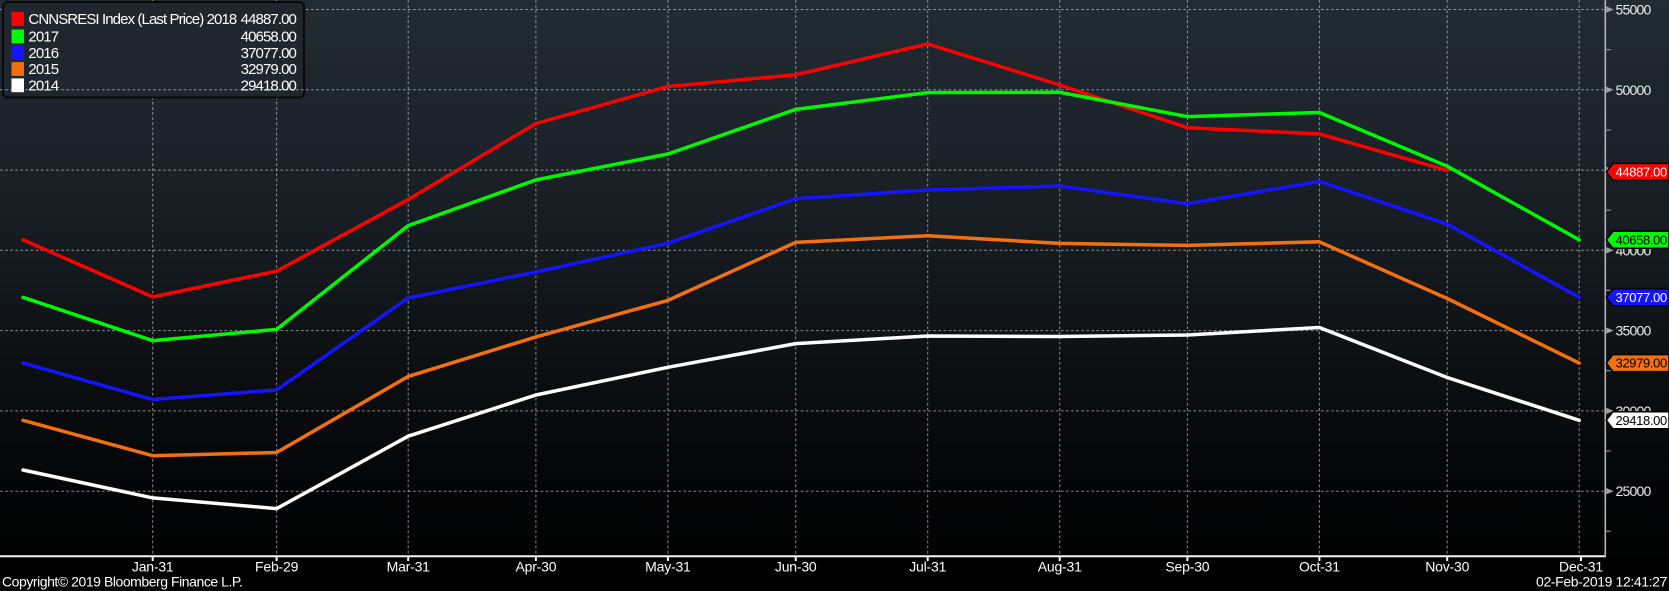 Image resolution: width=1669 pixels, height=591 pixels. Describe the element at coordinates (927, 567) in the screenshot. I see `svg-text: Jul-31` at that location.